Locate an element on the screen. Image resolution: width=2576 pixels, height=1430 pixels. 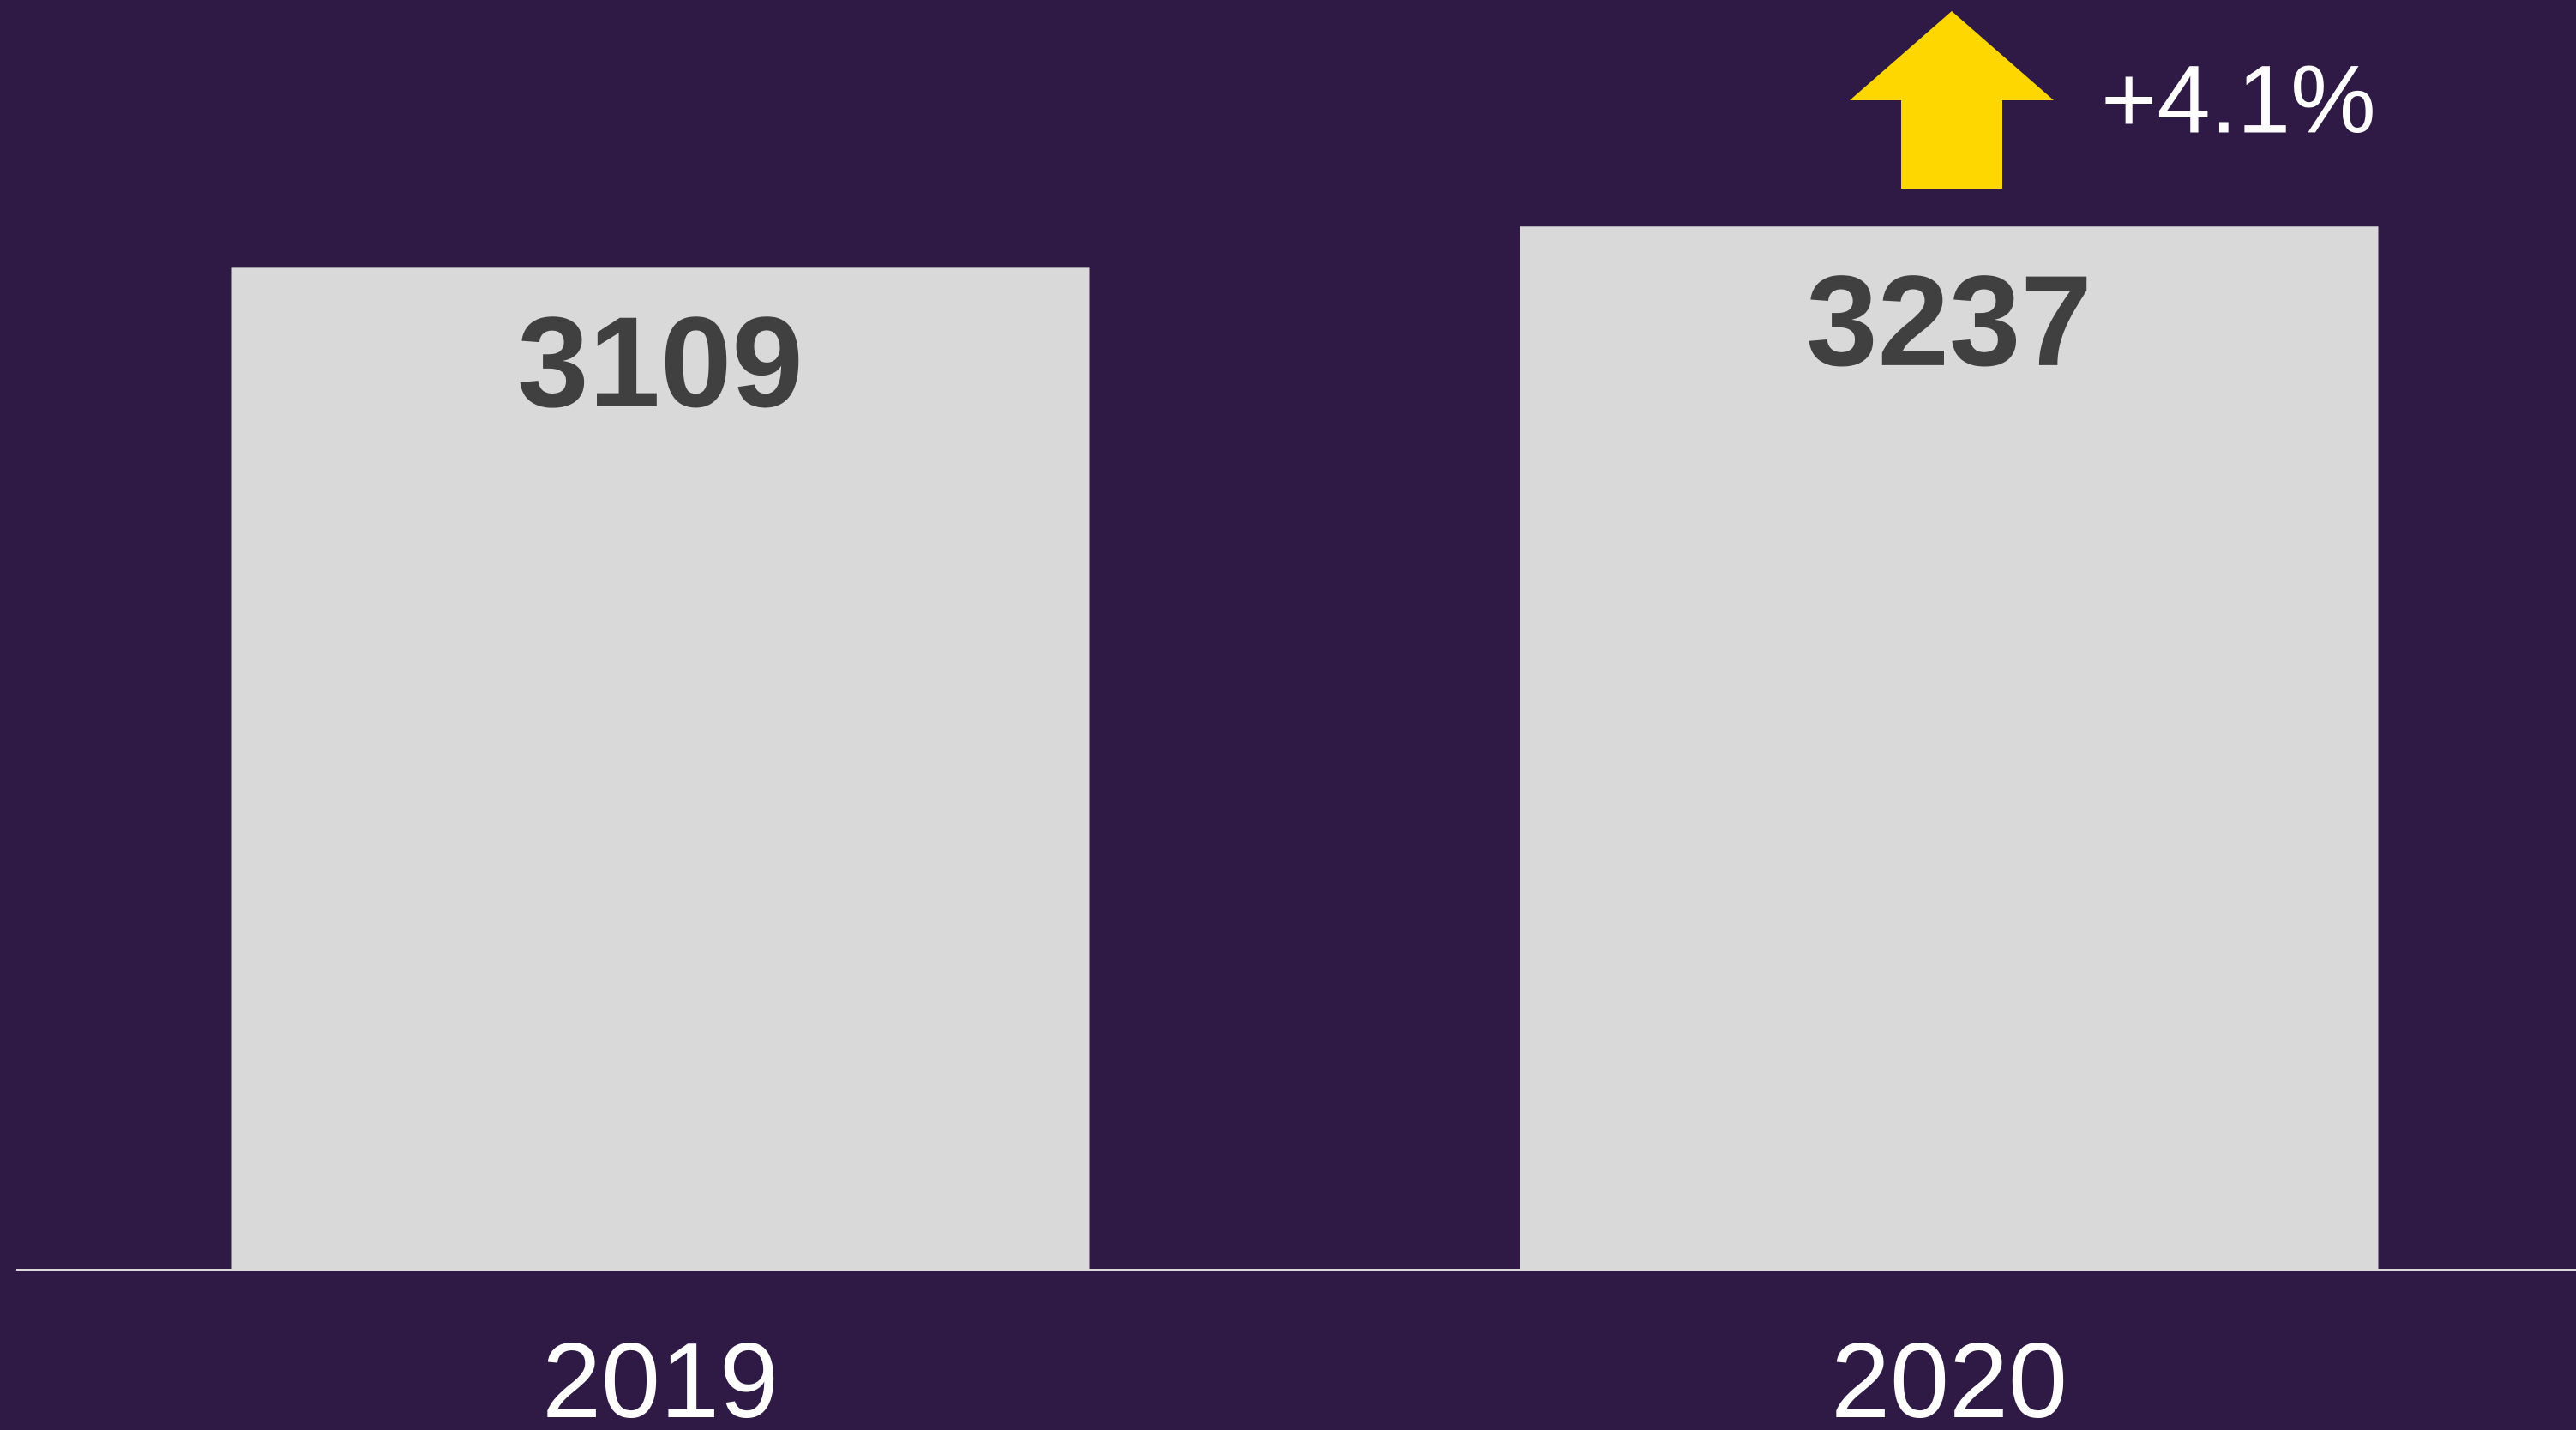
value-label: 3237 is located at coordinates (1949, 321).